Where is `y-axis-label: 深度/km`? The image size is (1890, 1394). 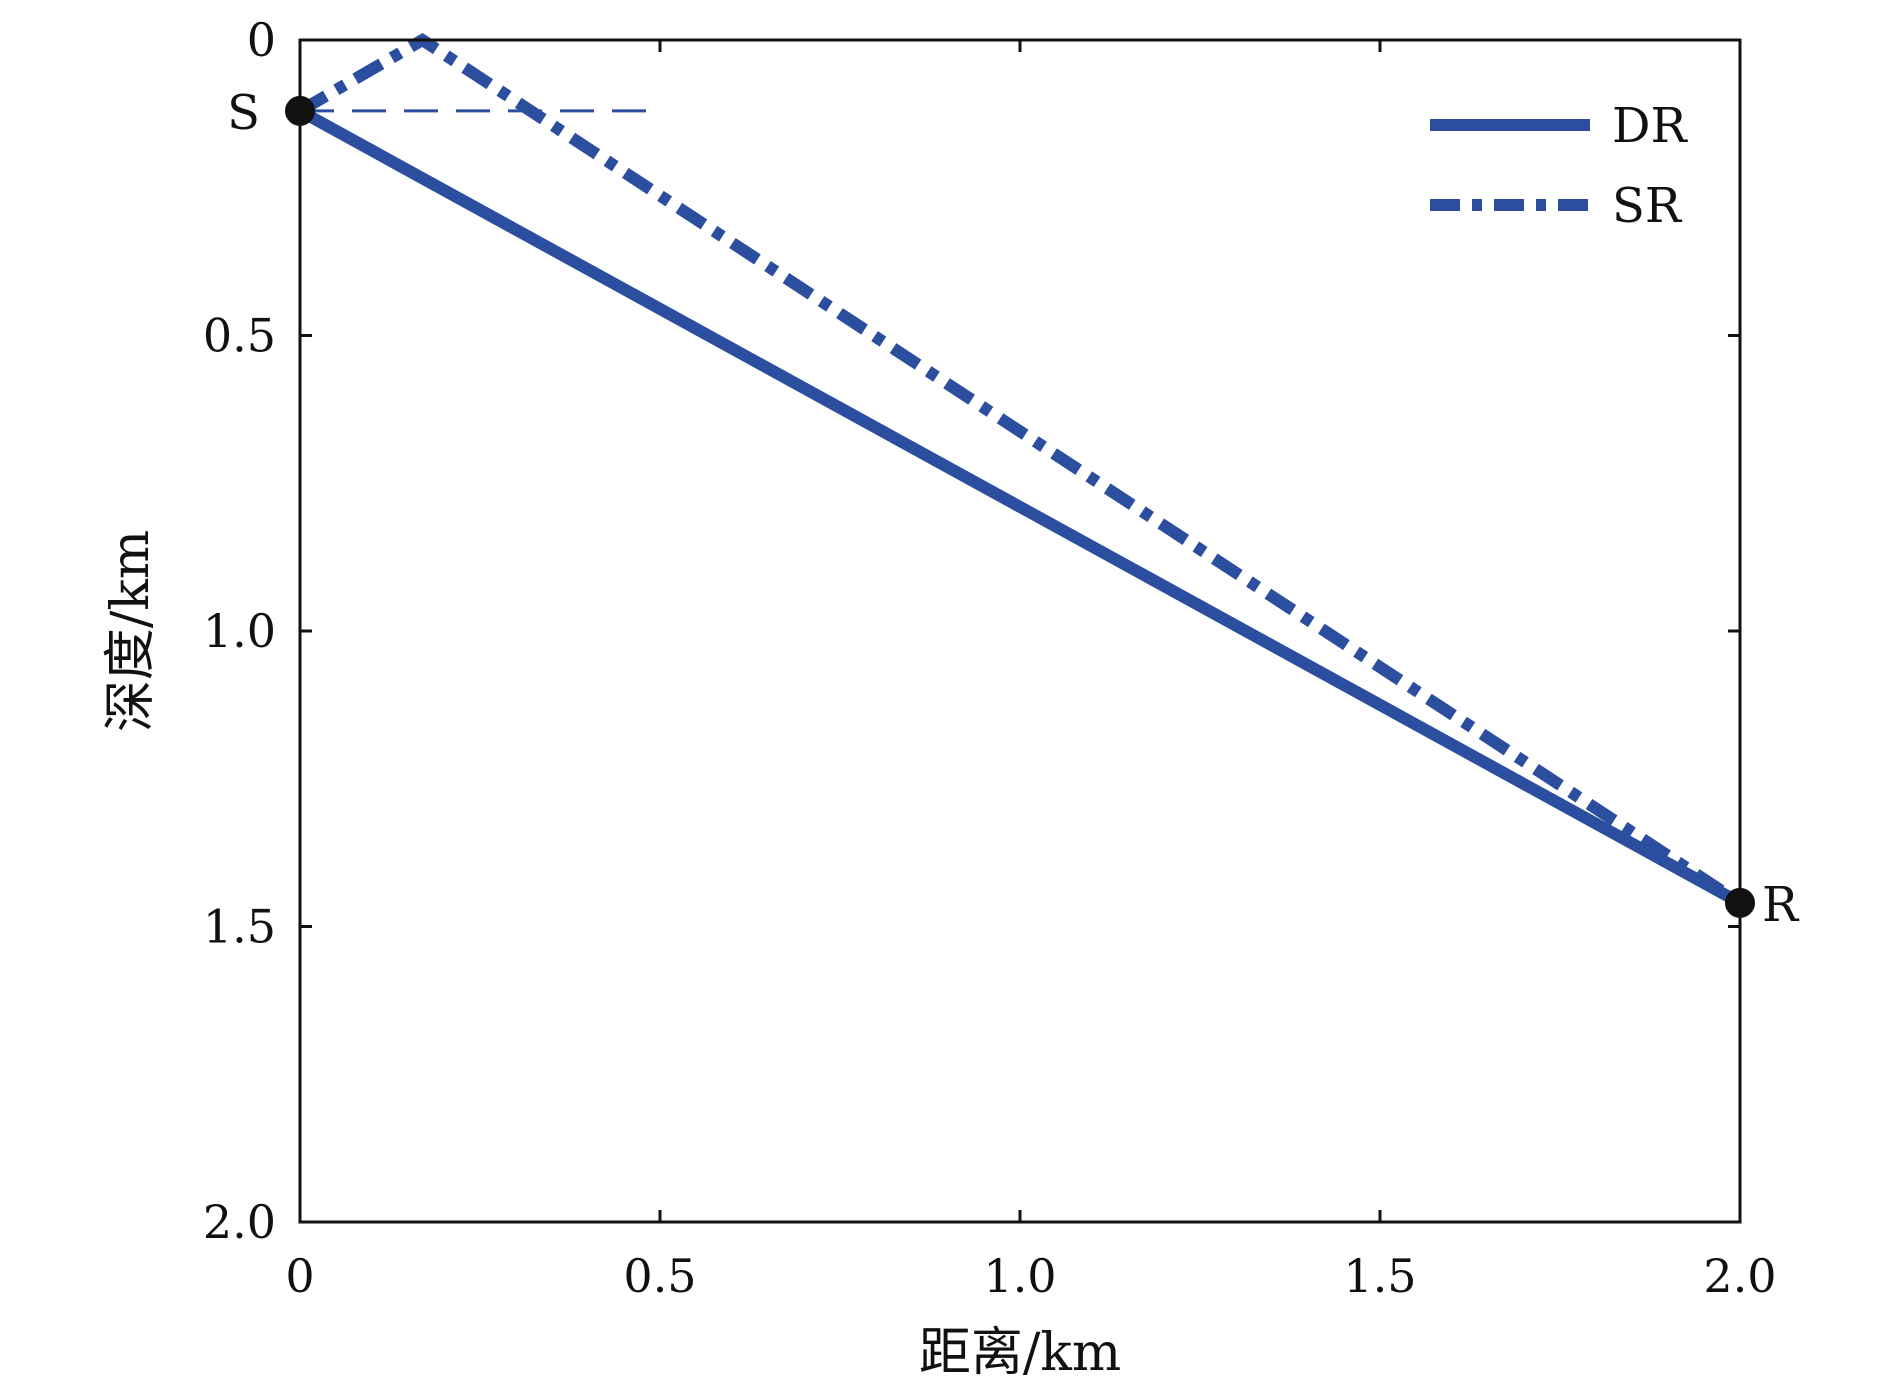
y-axis-label: 深度/km is located at coordinates (131, 631).